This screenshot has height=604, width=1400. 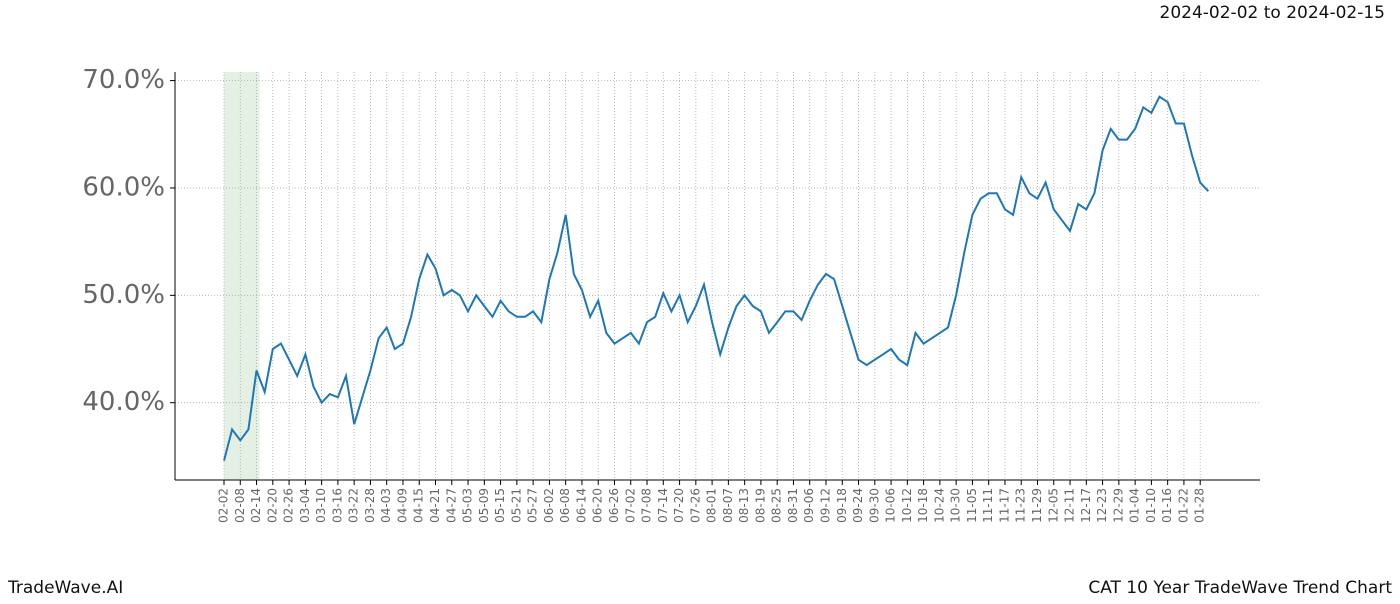 I want to click on x-tick-label: 06-14, so click(x=581, y=505).